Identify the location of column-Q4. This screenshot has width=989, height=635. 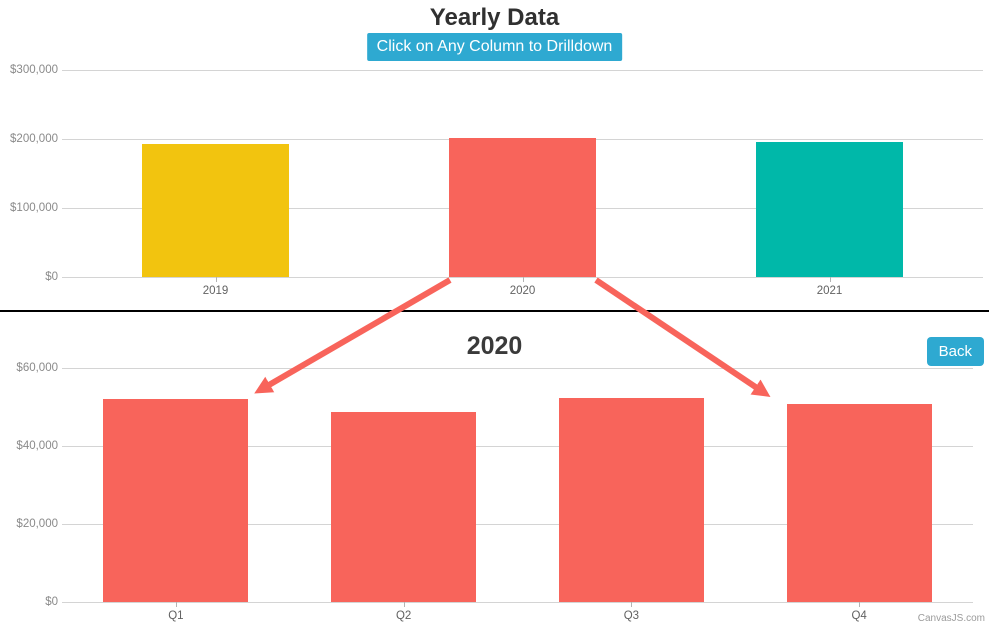
(859, 503).